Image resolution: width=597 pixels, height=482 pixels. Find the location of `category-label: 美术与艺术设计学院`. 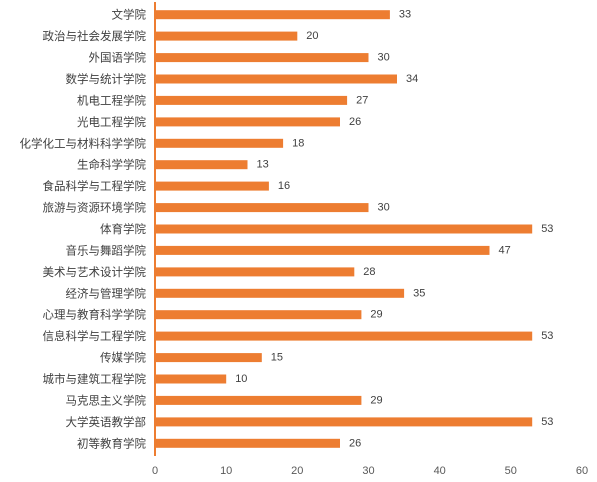

category-label: 美术与艺术设计学院 is located at coordinates (95, 272).